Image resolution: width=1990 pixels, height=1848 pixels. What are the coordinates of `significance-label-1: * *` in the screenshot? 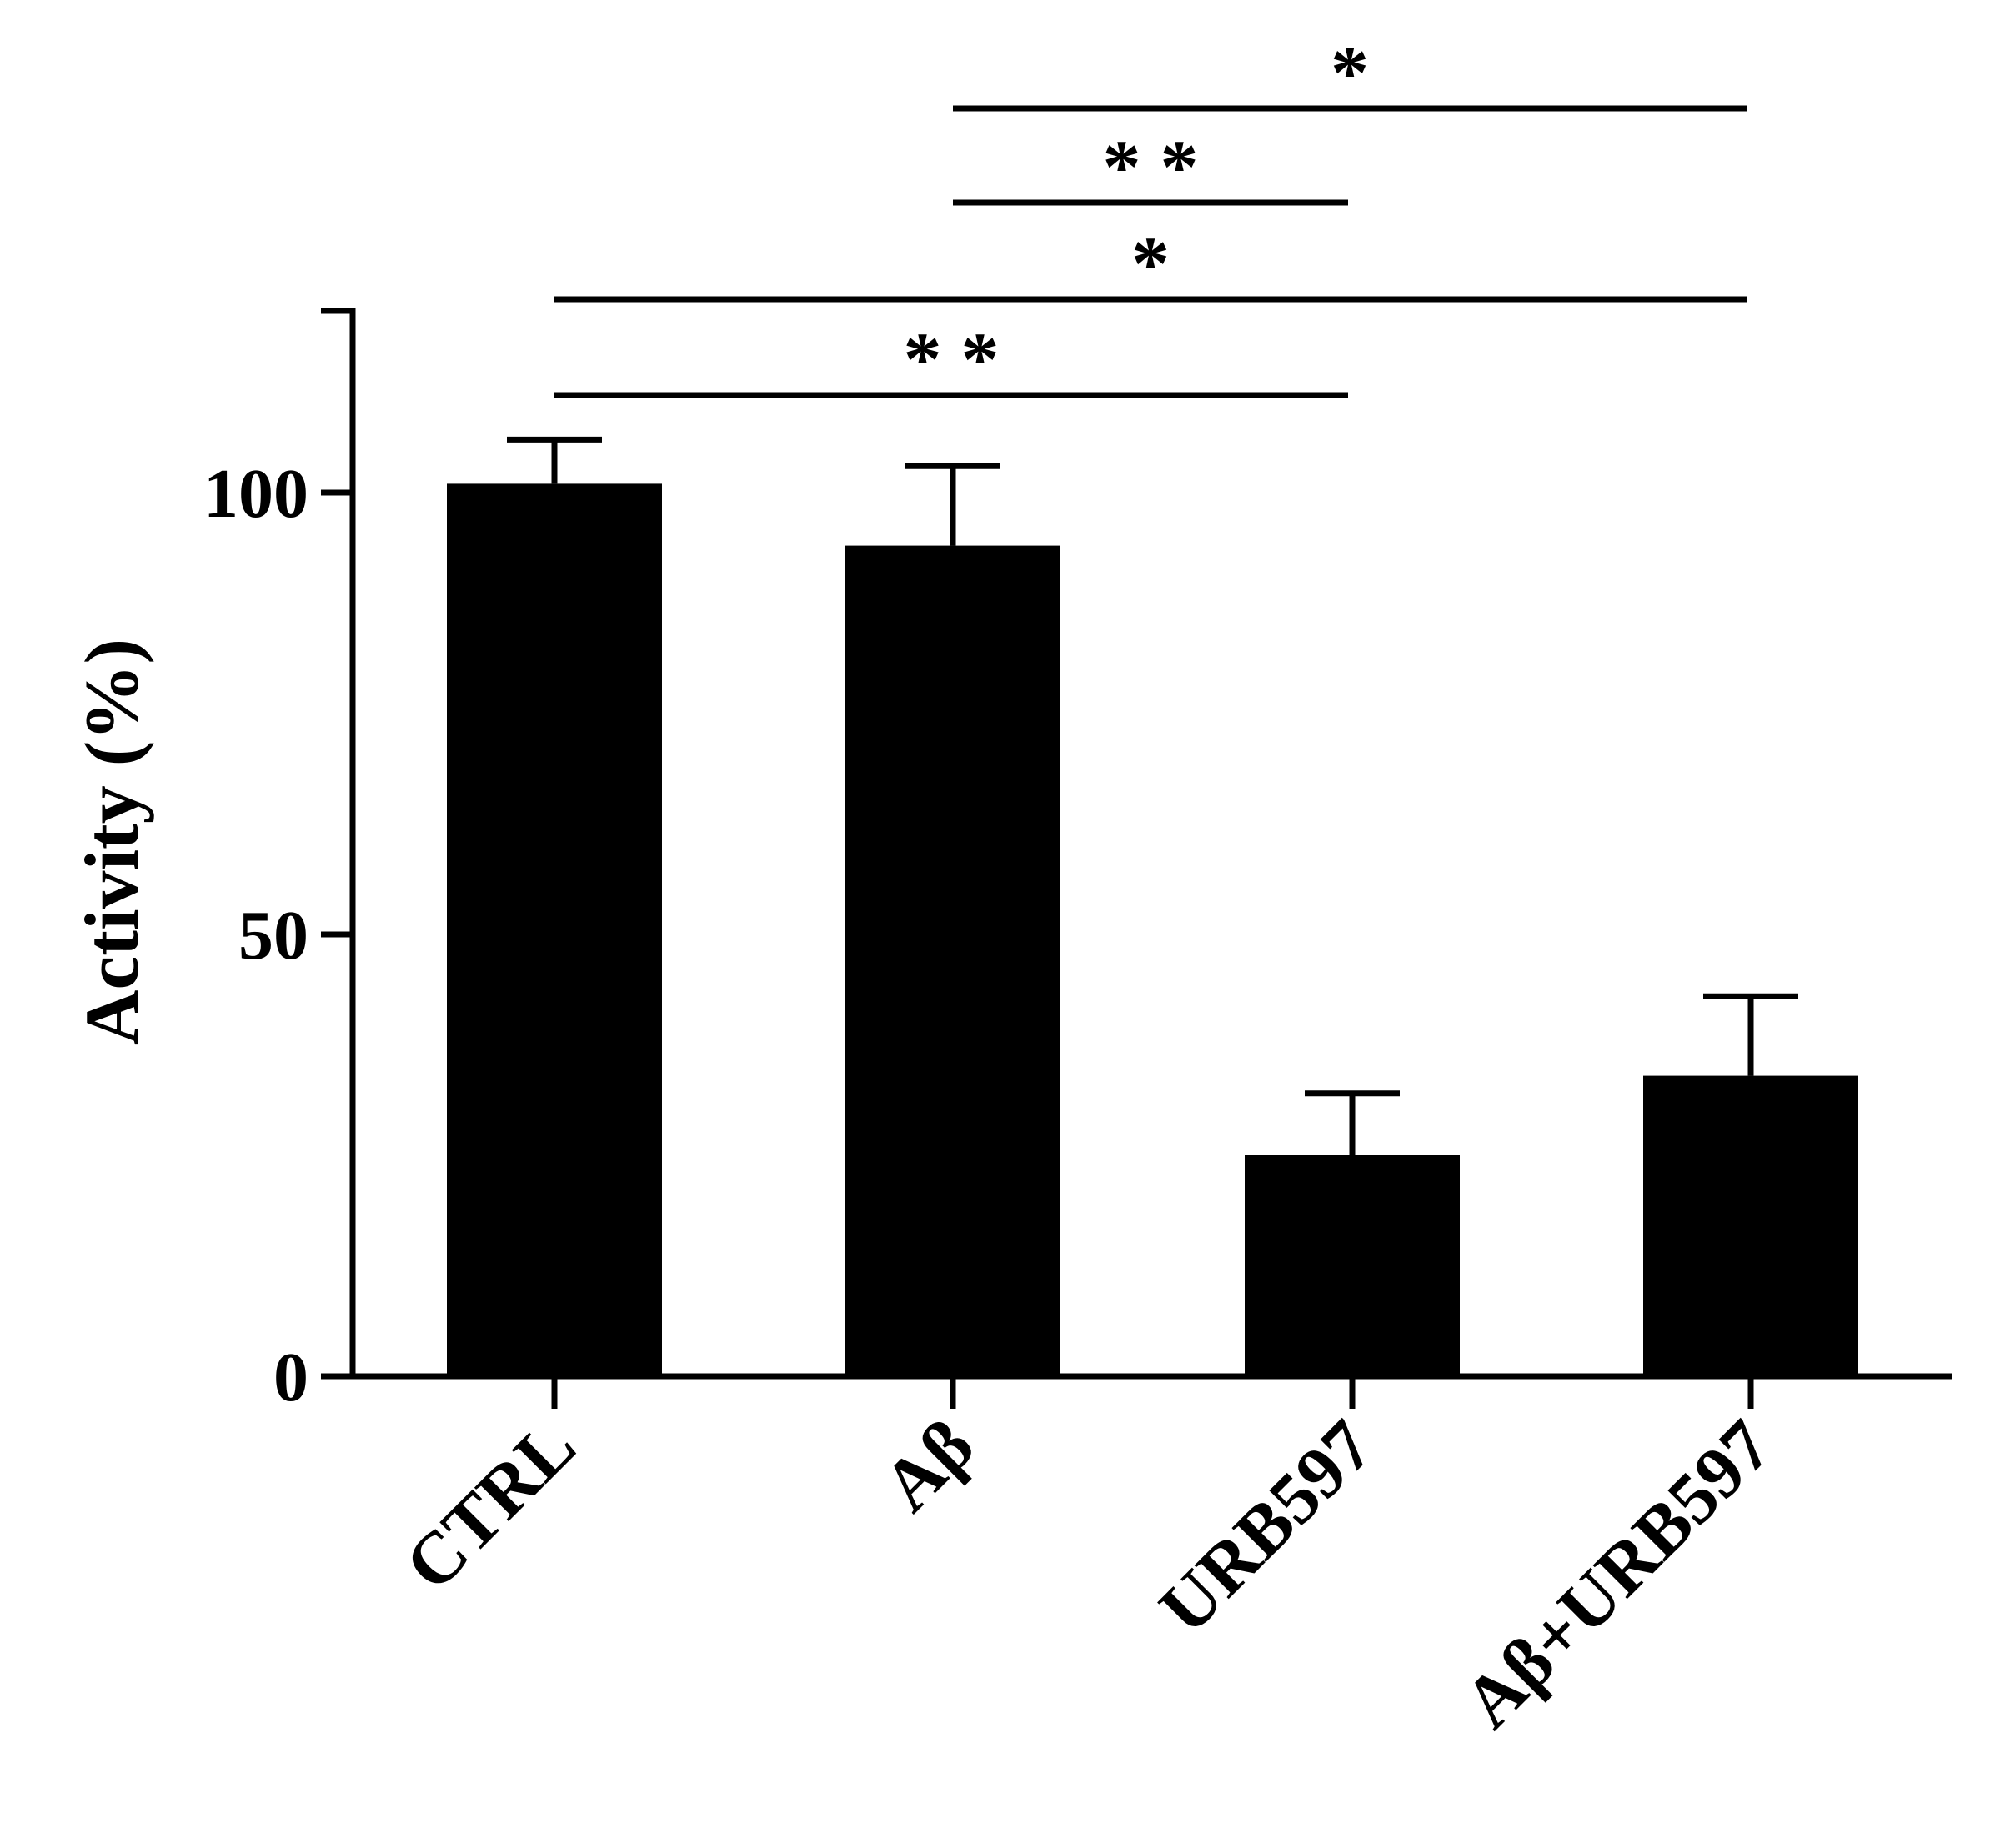 It's located at (1151, 166).